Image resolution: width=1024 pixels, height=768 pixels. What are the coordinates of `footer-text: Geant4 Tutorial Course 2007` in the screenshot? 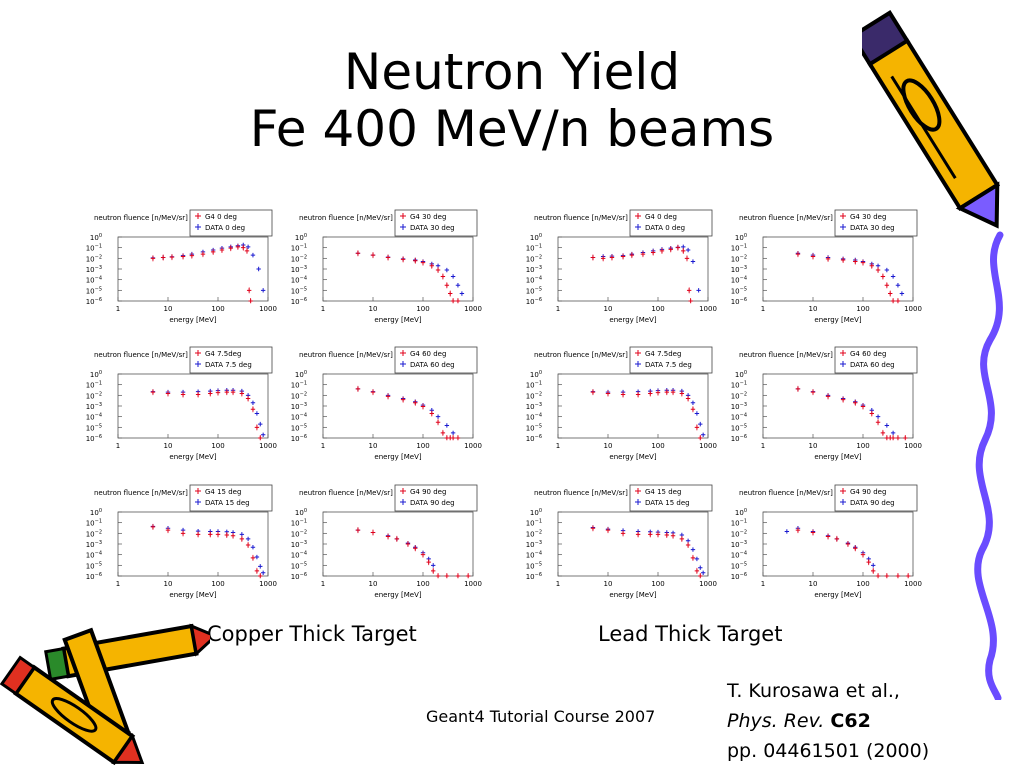 It's located at (541, 716).